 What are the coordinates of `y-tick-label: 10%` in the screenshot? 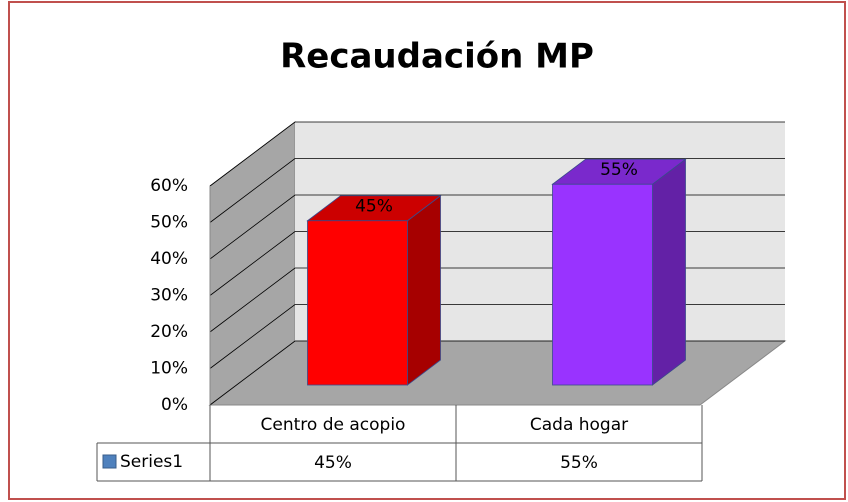 It's located at (169, 369).